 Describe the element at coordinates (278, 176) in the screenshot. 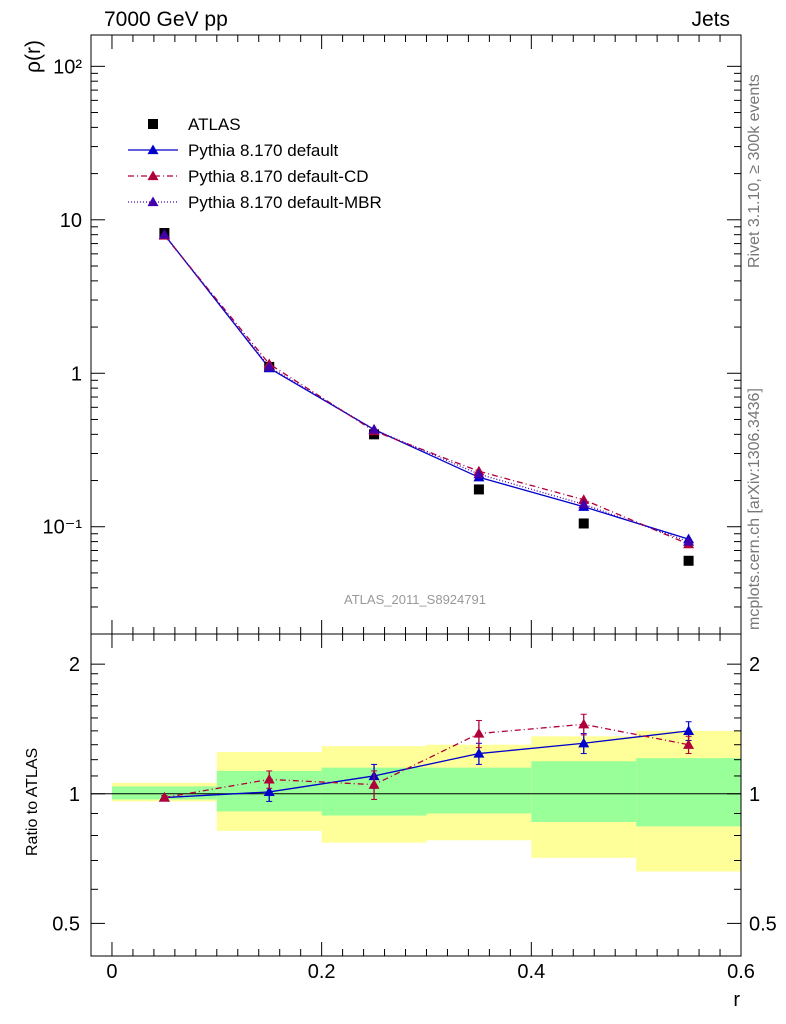

I see `legend-label: Pythia 8.170 default-CD` at that location.